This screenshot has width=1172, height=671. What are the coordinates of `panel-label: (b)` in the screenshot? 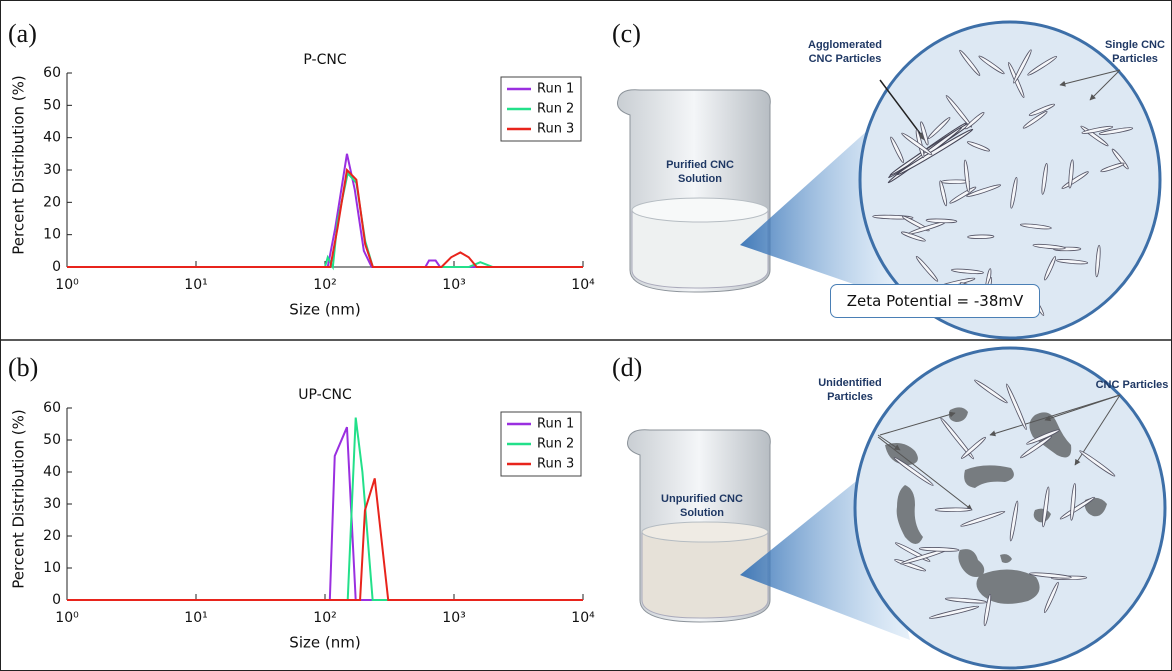 It's located at (23, 367).